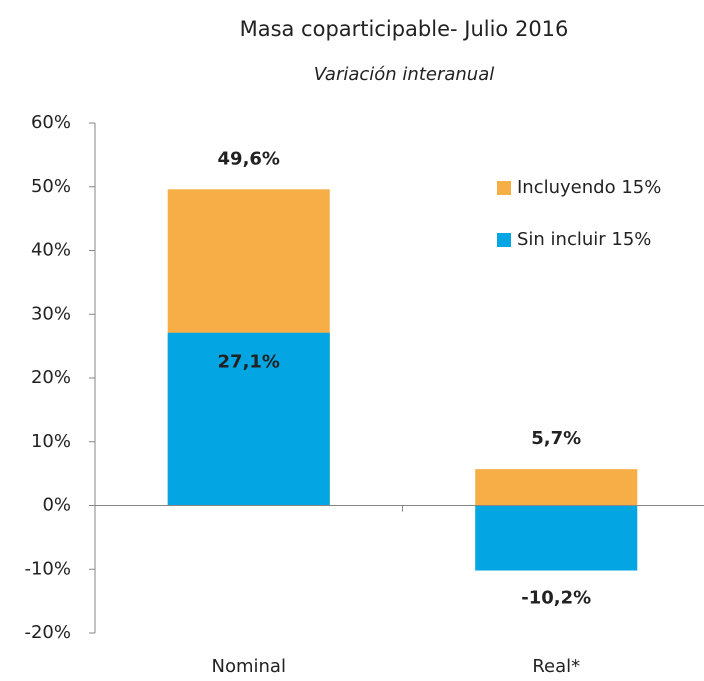 The width and height of the screenshot is (704, 681). Describe the element at coordinates (556, 598) in the screenshot. I see `value-label: -10,2%` at that location.